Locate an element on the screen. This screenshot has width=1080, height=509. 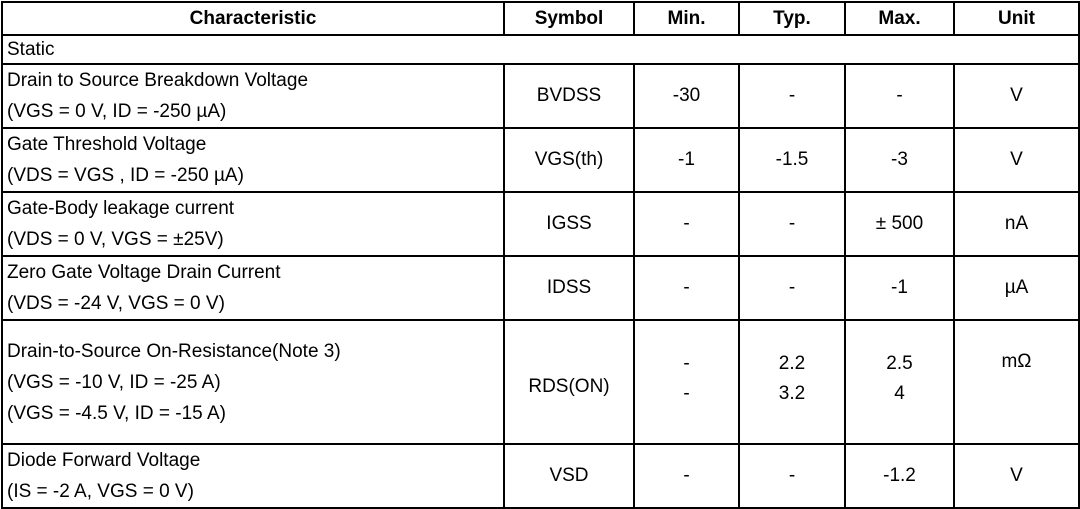
characteristic-name: Zero Gate Voltage Drain Current is located at coordinates (144, 272).